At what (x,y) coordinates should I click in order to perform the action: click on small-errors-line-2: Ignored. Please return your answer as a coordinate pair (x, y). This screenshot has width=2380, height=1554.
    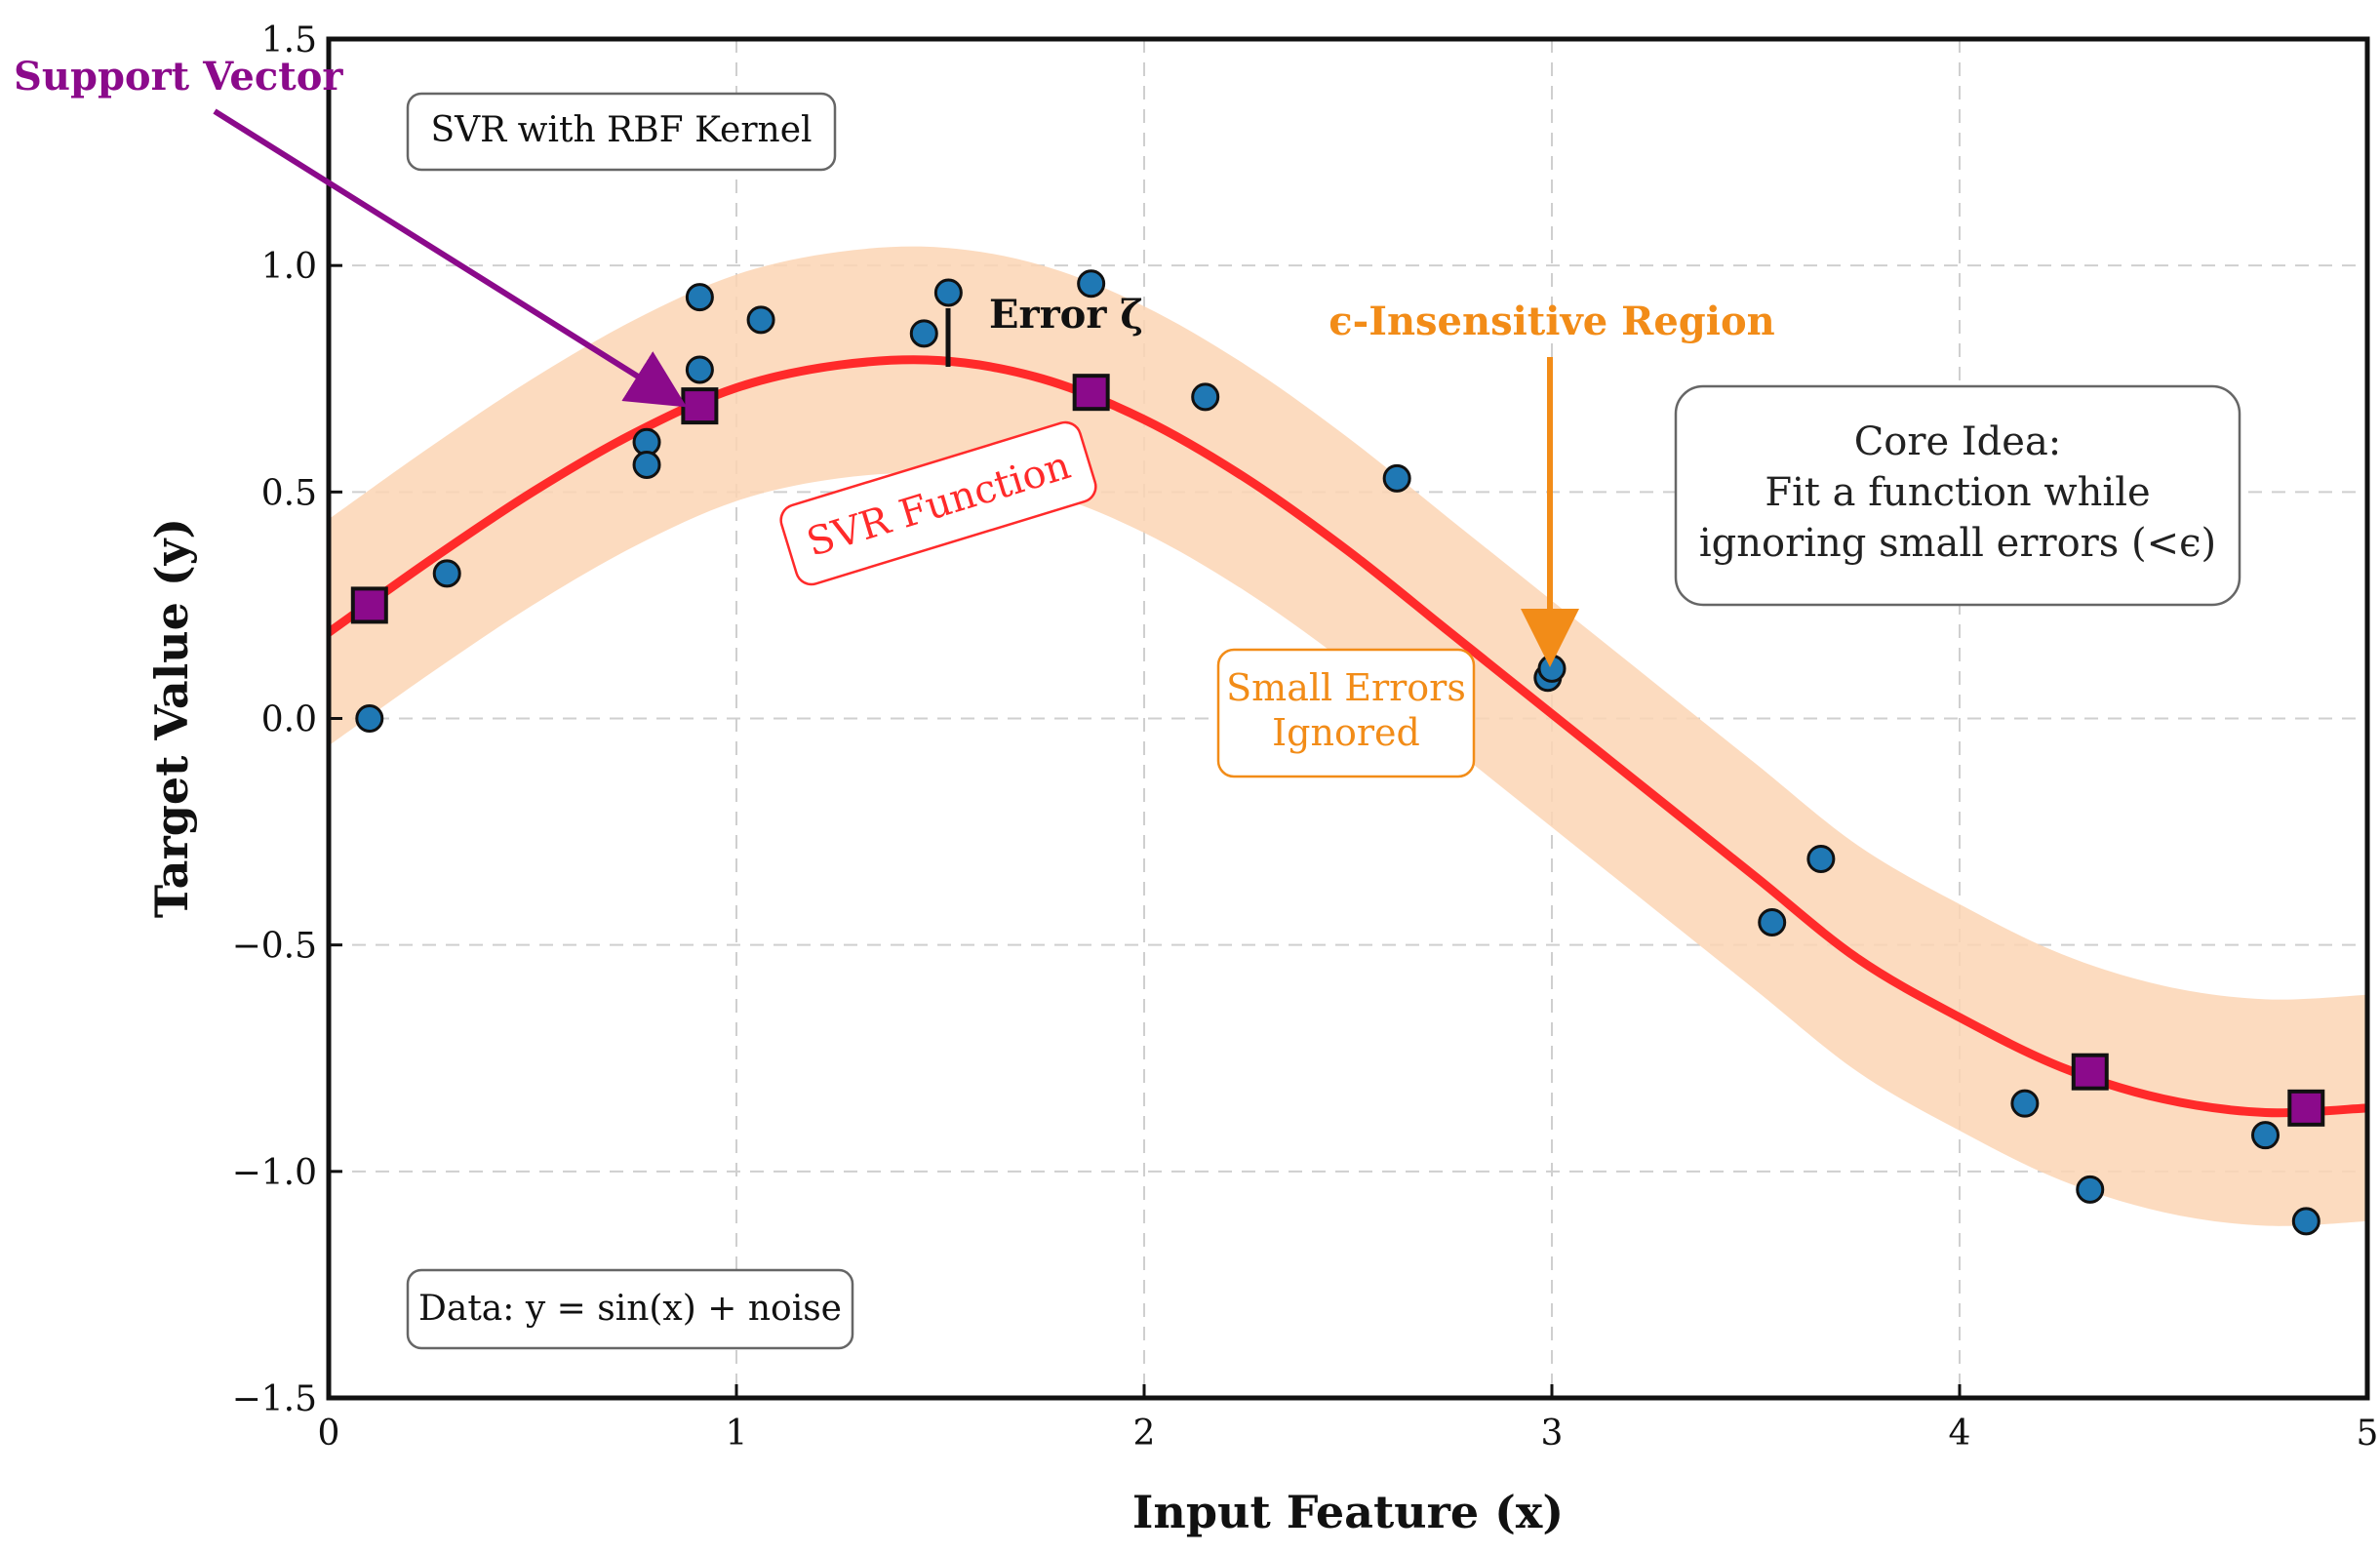
    Looking at the image, I should click on (1346, 732).